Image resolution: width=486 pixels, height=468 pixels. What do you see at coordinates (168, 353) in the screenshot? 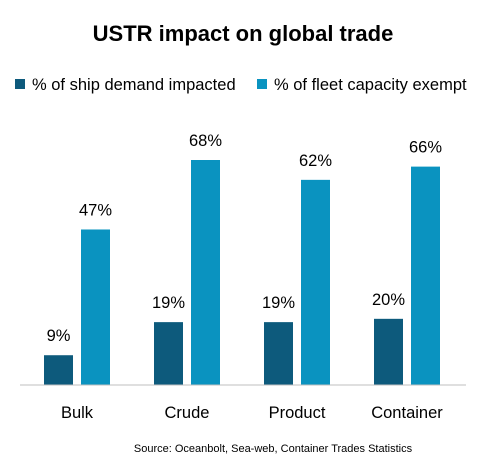
I see `bar-crude-demand-impacted` at bounding box center [168, 353].